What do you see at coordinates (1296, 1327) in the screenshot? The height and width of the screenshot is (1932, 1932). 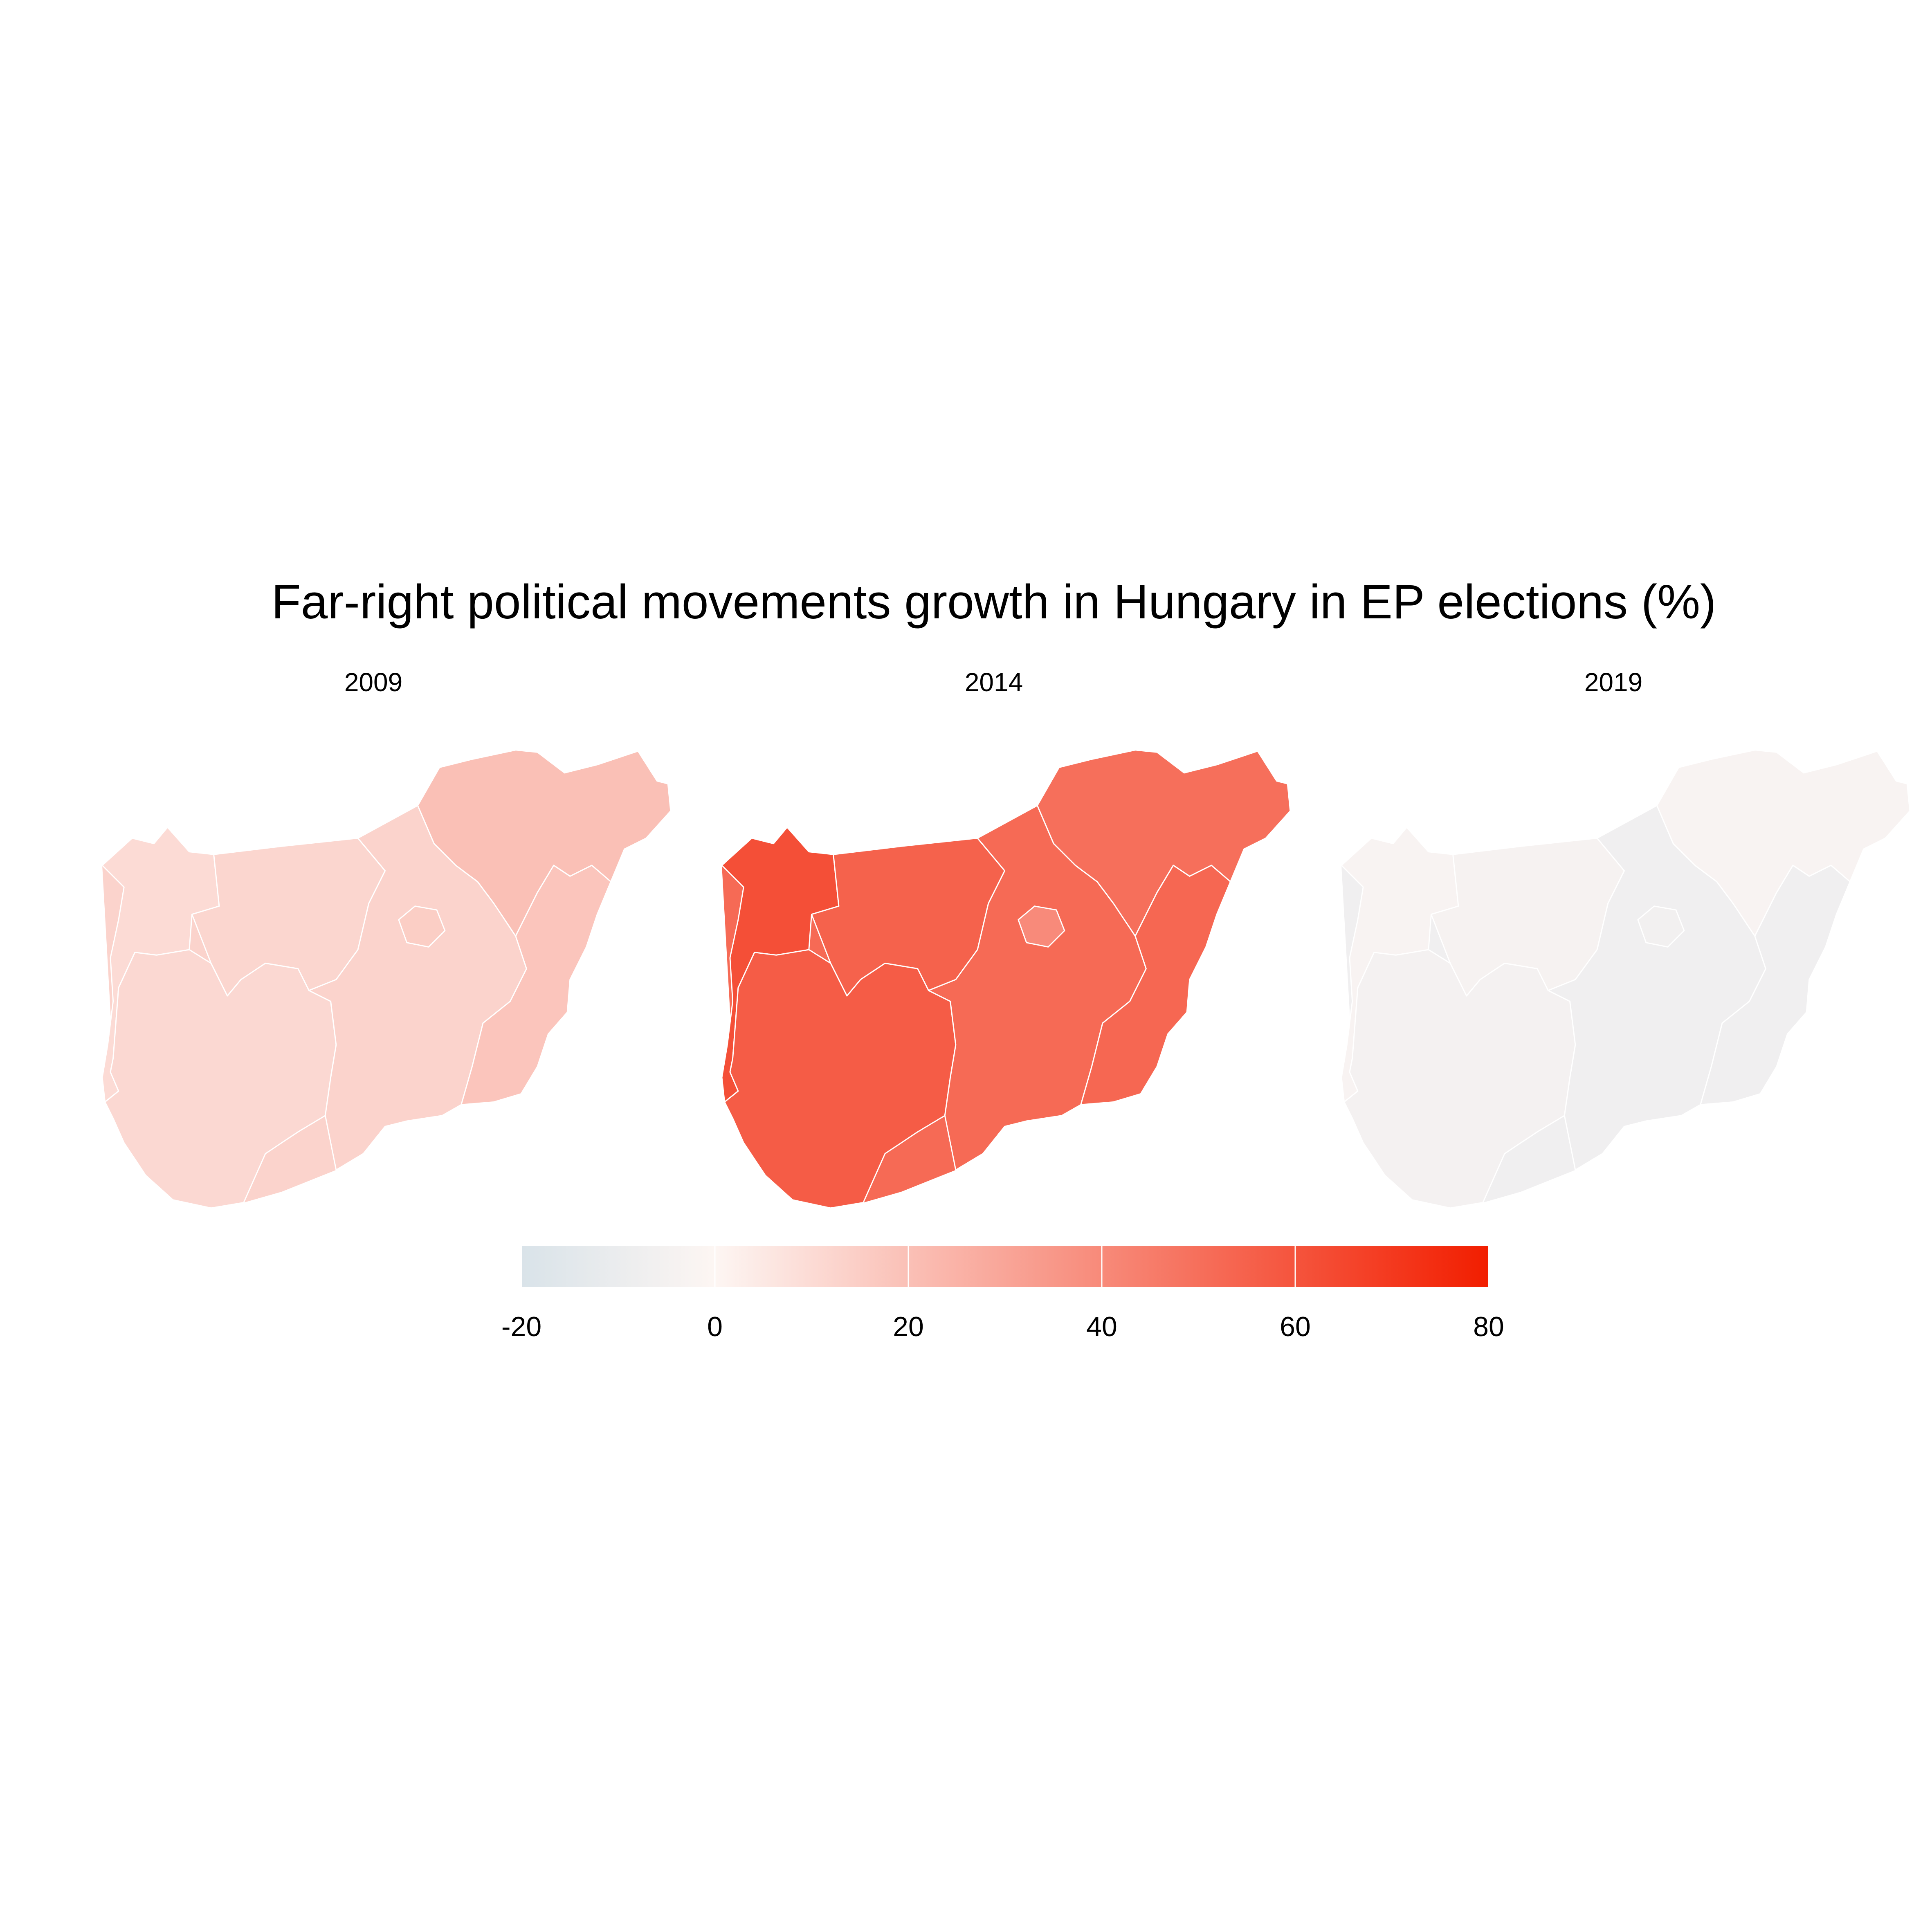 I see `legend-tick-label: 60` at bounding box center [1296, 1327].